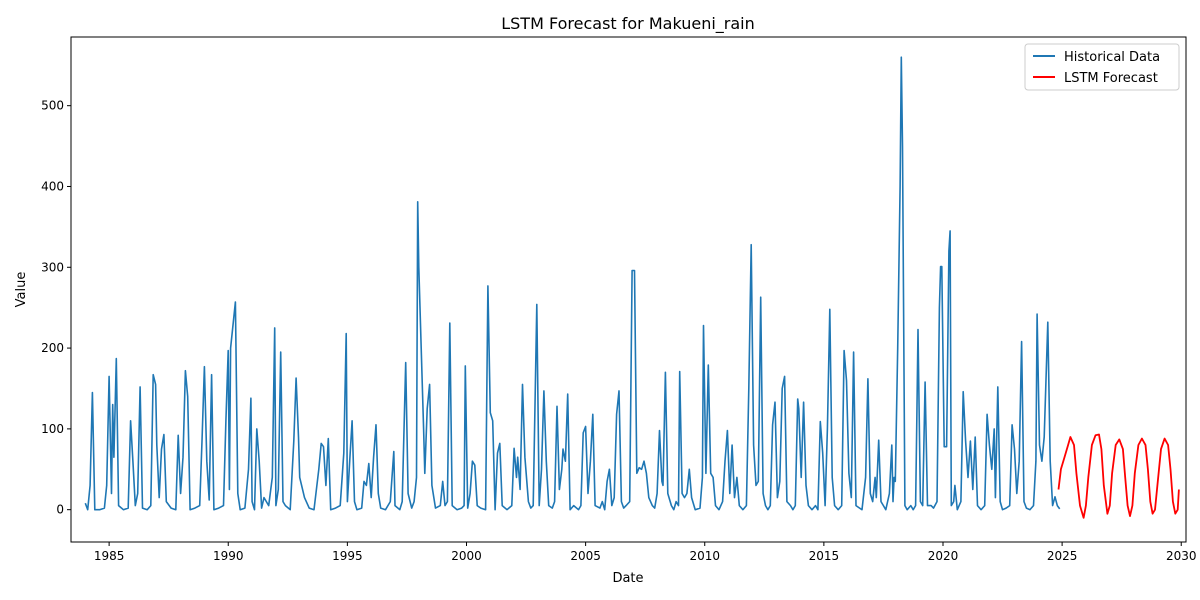  I want to click on x-tick-label: 2030, so click(1181, 556).